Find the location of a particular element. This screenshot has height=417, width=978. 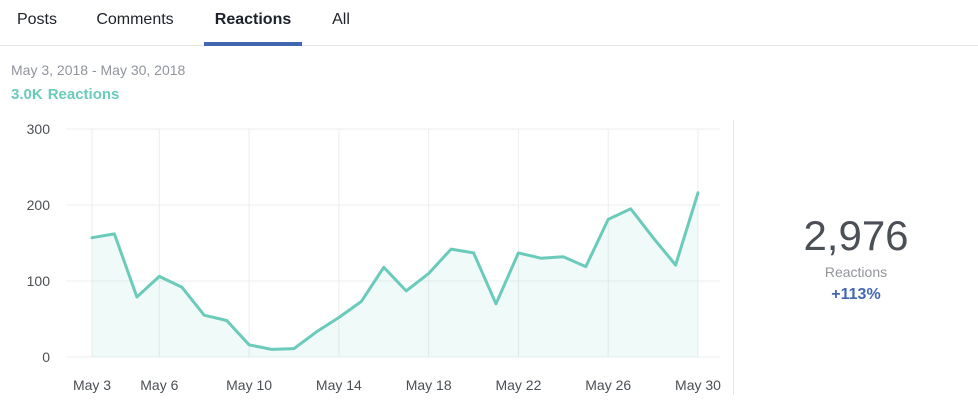

x-tick-label: May 26 is located at coordinates (608, 385).